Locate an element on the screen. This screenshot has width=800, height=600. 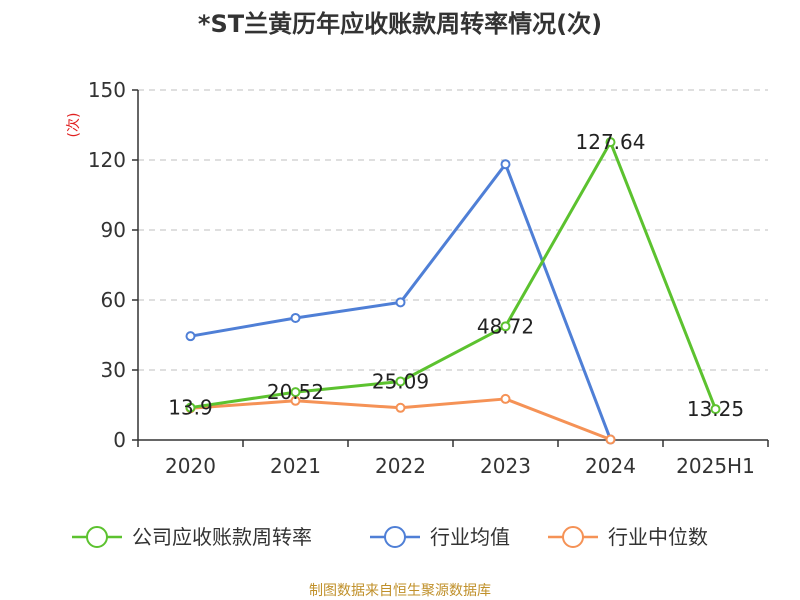
data-point-1-2020 is located at coordinates (190, 336).